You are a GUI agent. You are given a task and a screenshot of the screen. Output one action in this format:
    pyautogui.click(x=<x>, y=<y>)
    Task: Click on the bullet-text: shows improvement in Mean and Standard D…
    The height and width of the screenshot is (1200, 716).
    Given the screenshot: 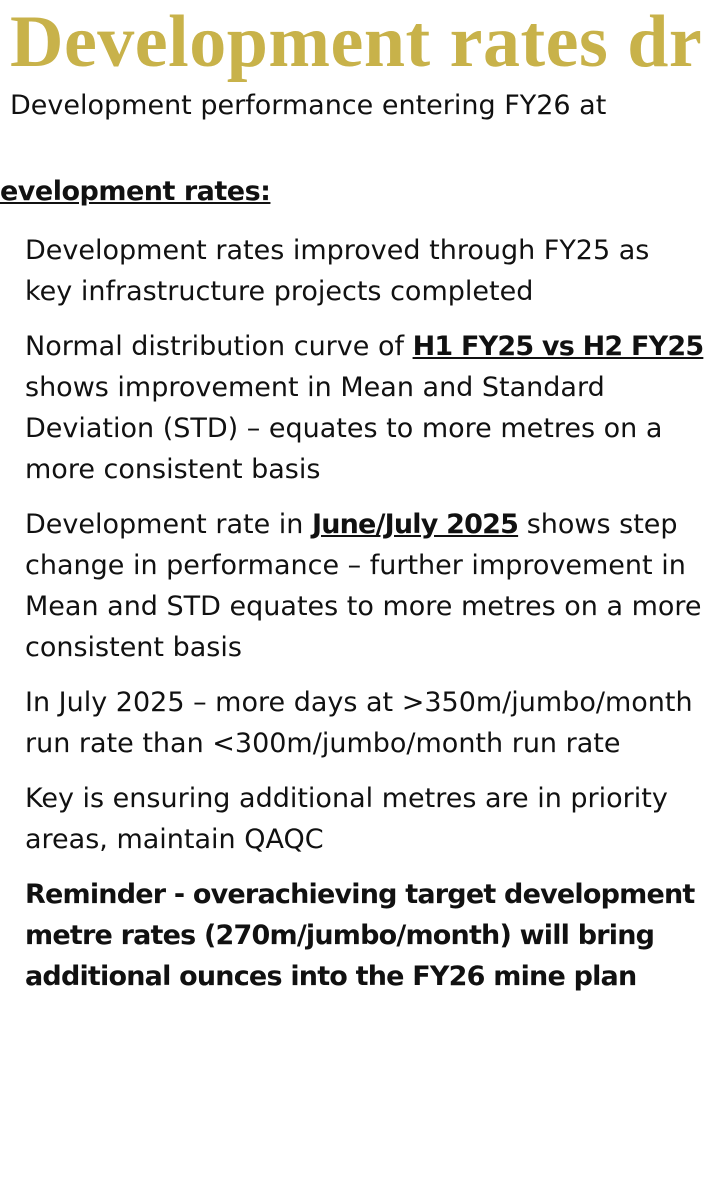 What is the action you would take?
    pyautogui.click(x=344, y=428)
    